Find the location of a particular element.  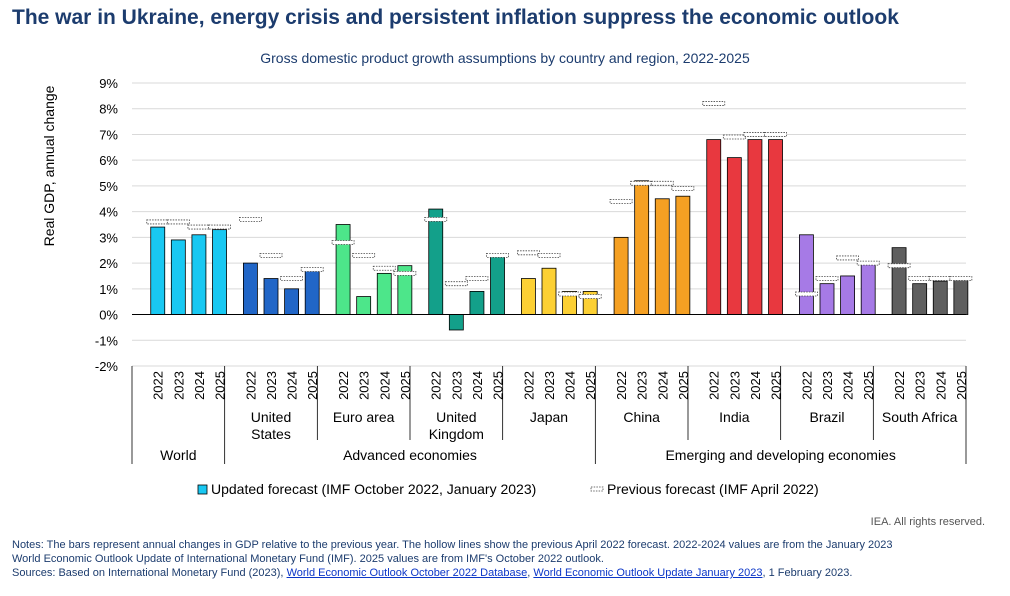

legend-label-previous: Previous forecast (IMF April 2022) is located at coordinates (713, 489).